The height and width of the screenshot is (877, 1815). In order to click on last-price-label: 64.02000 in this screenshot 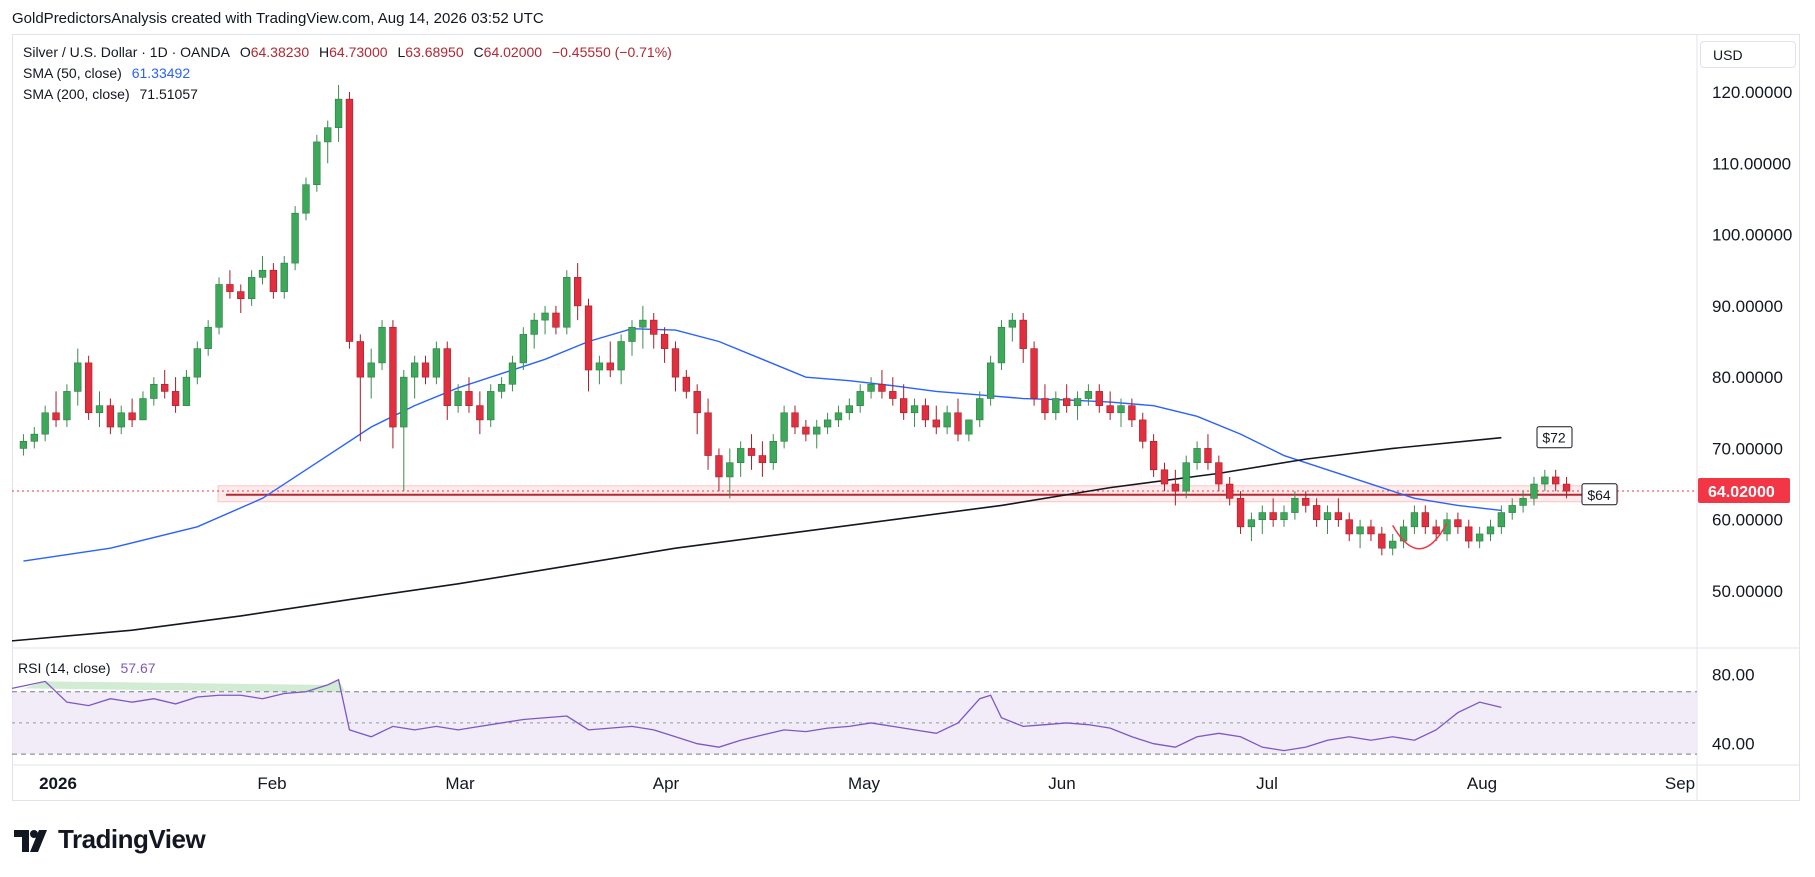, I will do `click(1744, 491)`.